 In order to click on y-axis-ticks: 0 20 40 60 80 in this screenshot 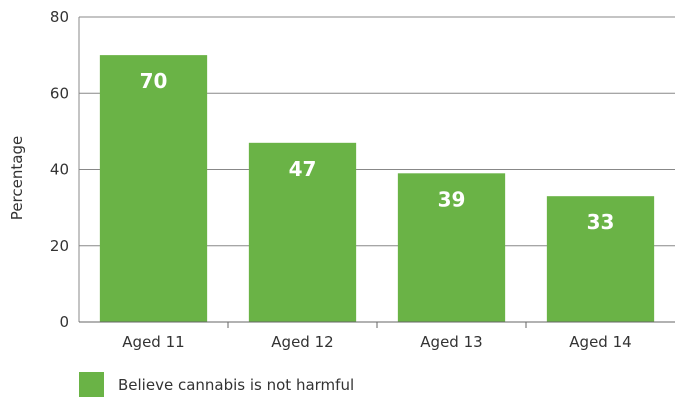, I will do `click(59, 169)`.